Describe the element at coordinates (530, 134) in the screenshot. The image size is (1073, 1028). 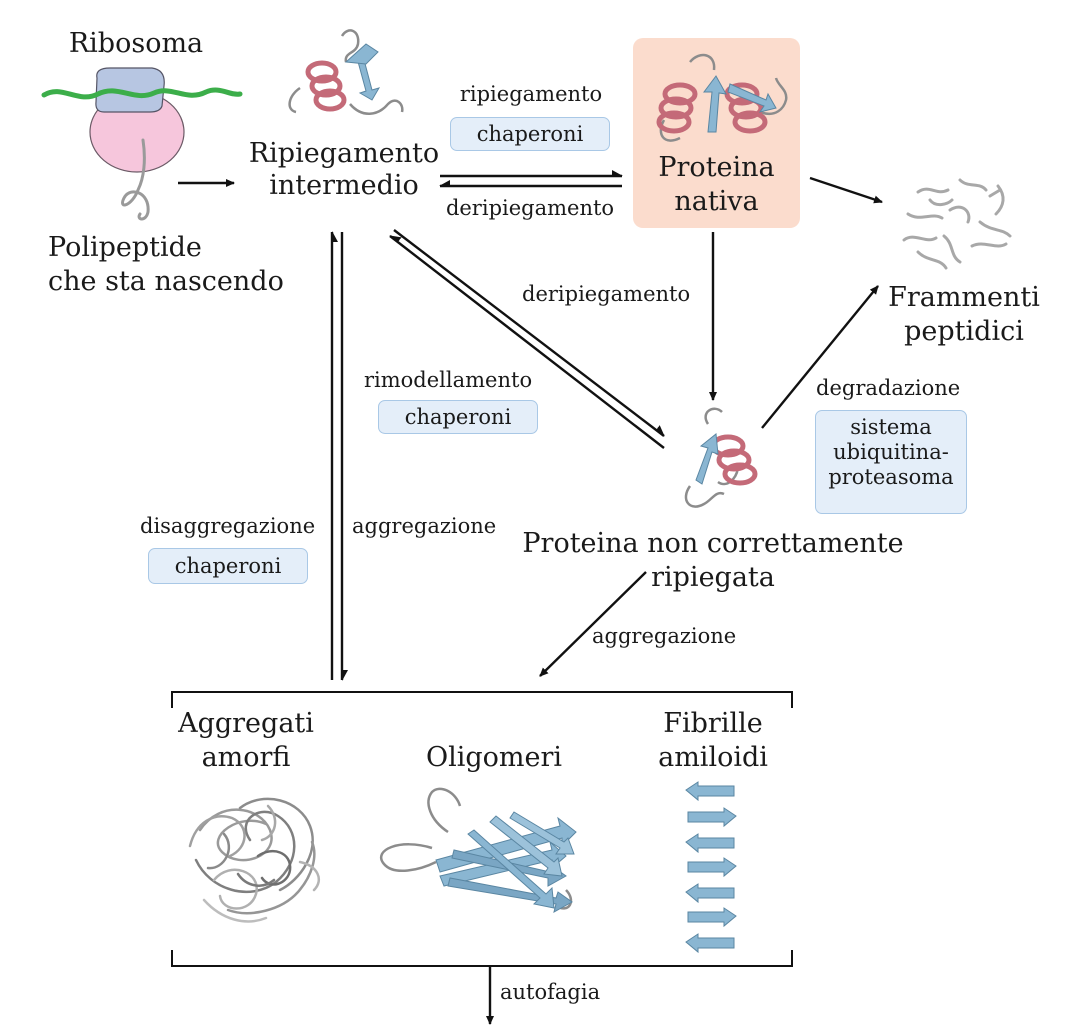
I see `folding-chaperones-badge: chaperoni` at that location.